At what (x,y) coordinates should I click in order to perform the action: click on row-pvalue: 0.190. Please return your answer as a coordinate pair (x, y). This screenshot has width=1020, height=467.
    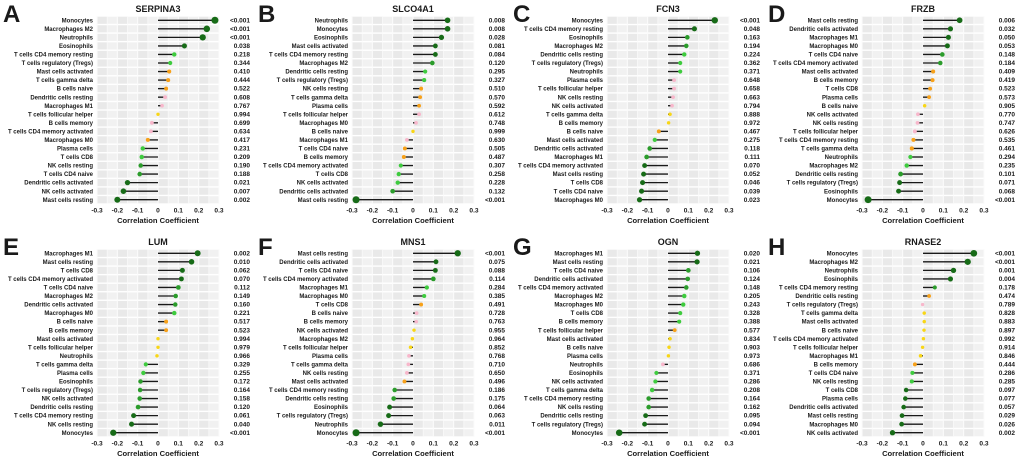
    Looking at the image, I should click on (242, 166).